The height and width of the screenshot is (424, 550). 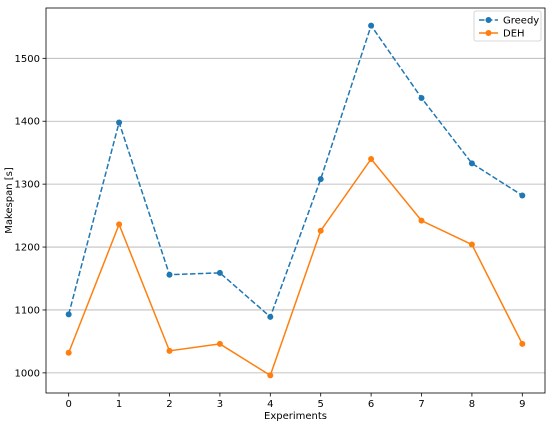 I want to click on legend-label-greedy: Greedy, so click(x=521, y=21).